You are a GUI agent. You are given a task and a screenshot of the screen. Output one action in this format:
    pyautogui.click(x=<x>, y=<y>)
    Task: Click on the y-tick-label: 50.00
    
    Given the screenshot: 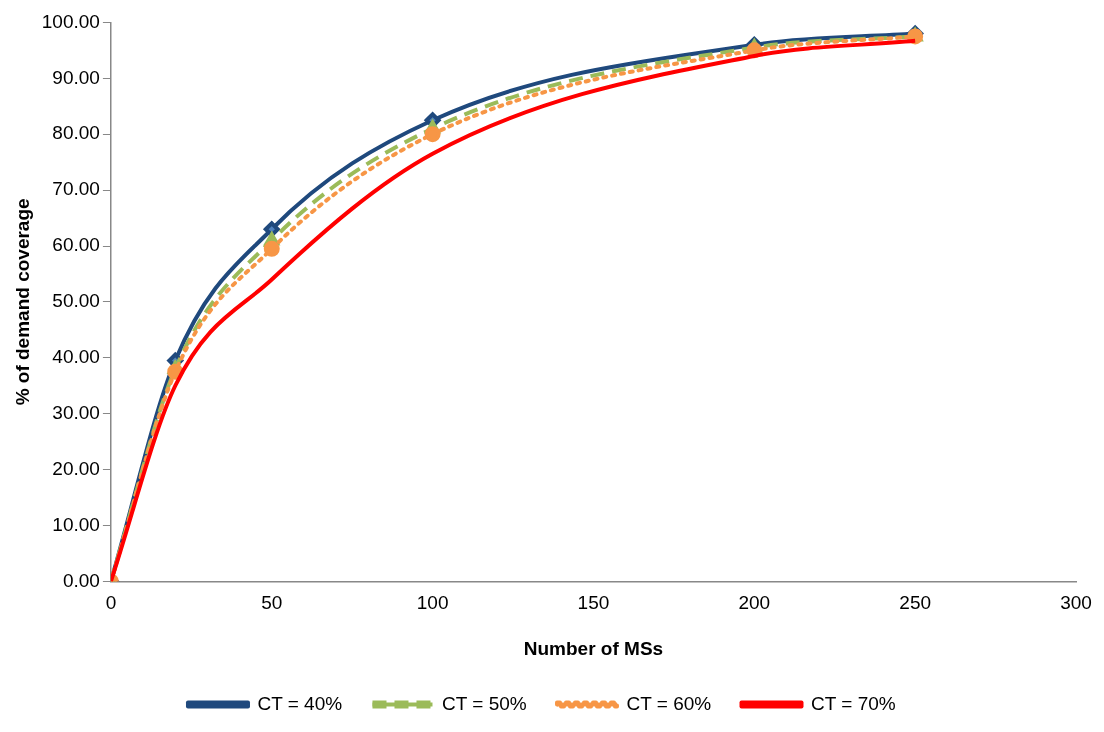 What is the action you would take?
    pyautogui.click(x=76, y=301)
    